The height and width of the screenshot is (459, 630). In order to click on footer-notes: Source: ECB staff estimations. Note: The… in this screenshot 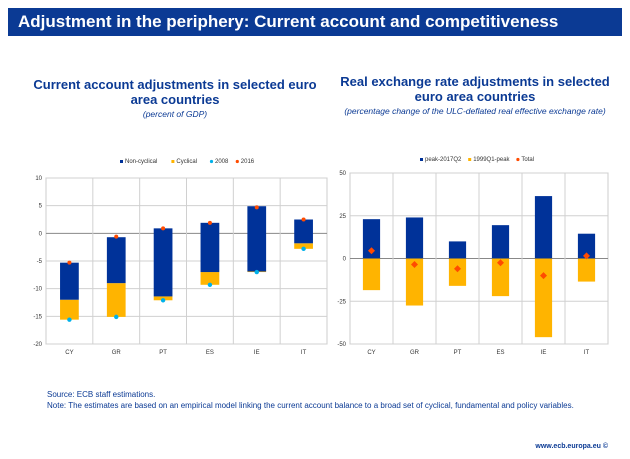, I will do `click(327, 400)`.